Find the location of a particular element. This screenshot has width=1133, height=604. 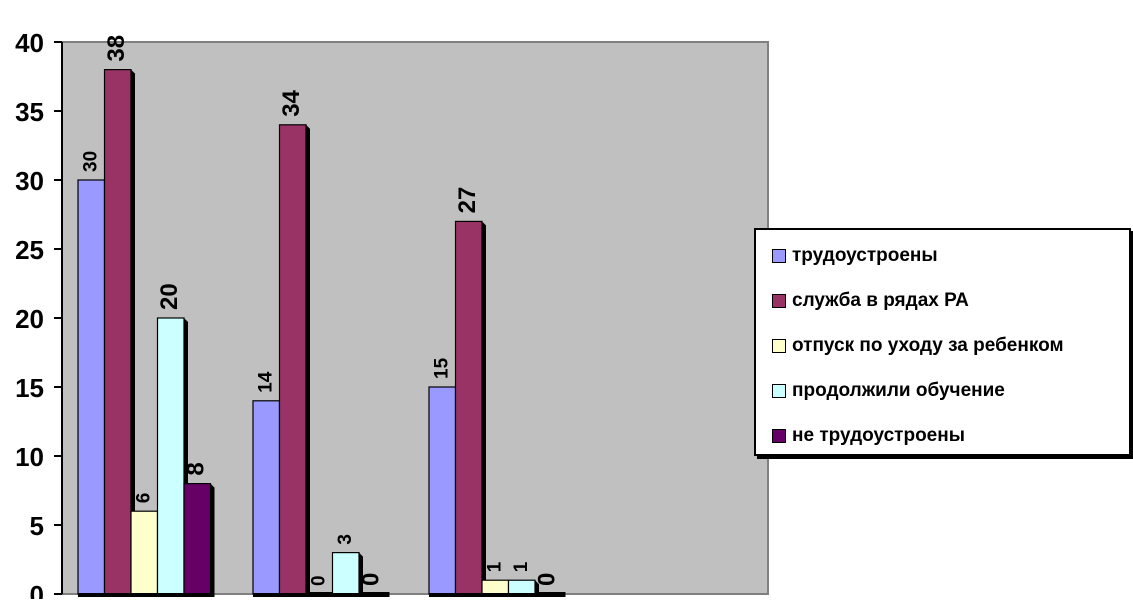

data-label: 27 is located at coordinates (467, 200).